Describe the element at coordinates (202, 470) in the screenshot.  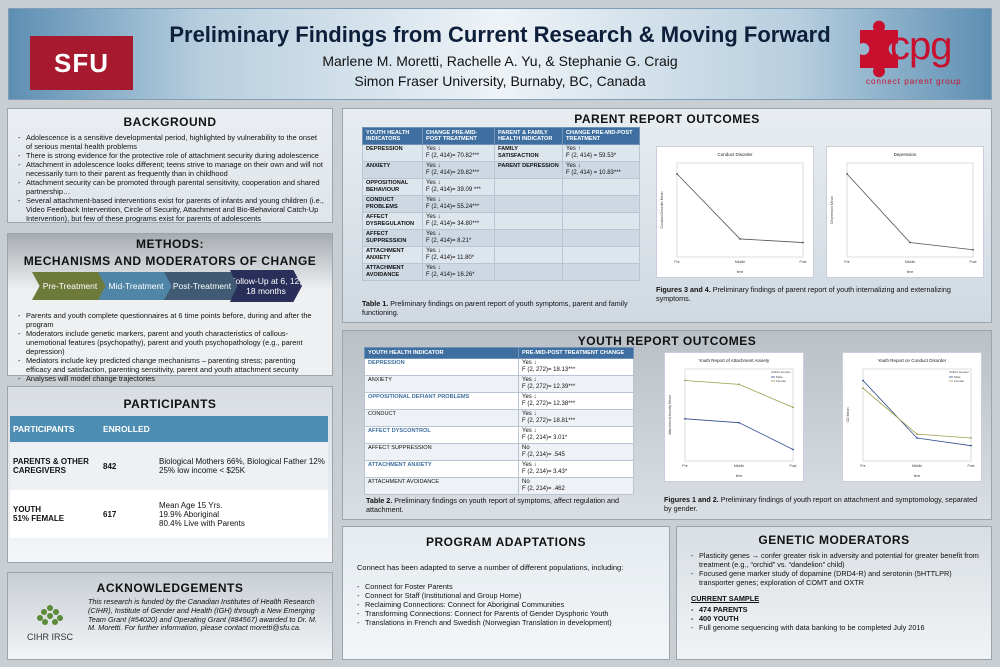
I see `detail-line: 25% low income < $25K` at that location.